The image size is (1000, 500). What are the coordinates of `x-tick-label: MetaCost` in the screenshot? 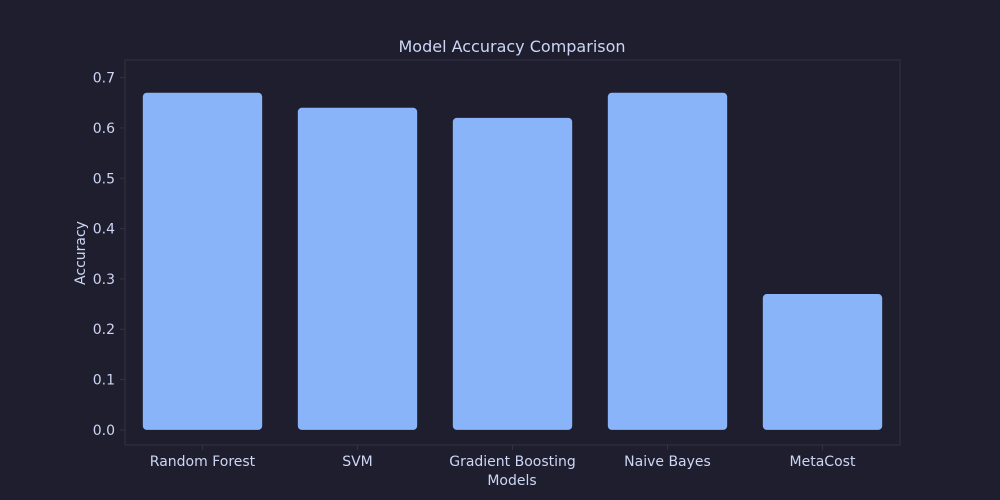 It's located at (823, 462).